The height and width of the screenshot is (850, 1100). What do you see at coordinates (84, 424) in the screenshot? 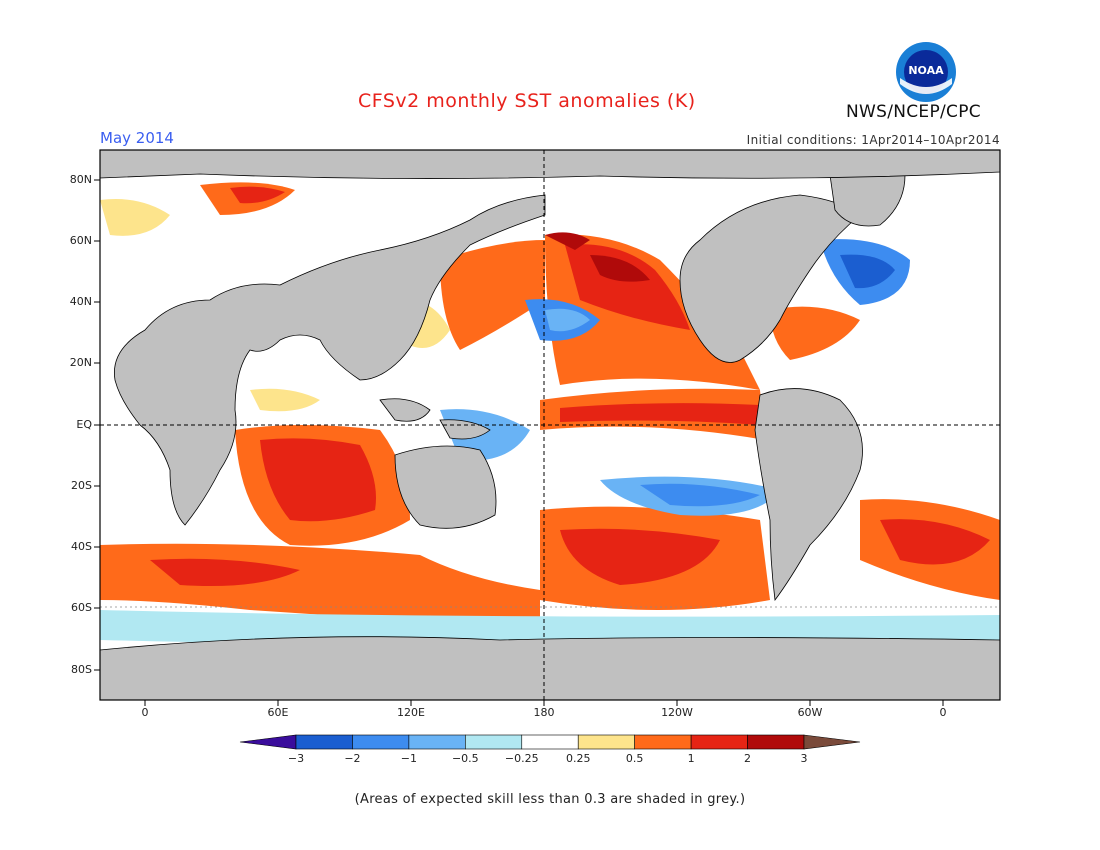
I see `lat-label-eq: EQ` at bounding box center [84, 424].